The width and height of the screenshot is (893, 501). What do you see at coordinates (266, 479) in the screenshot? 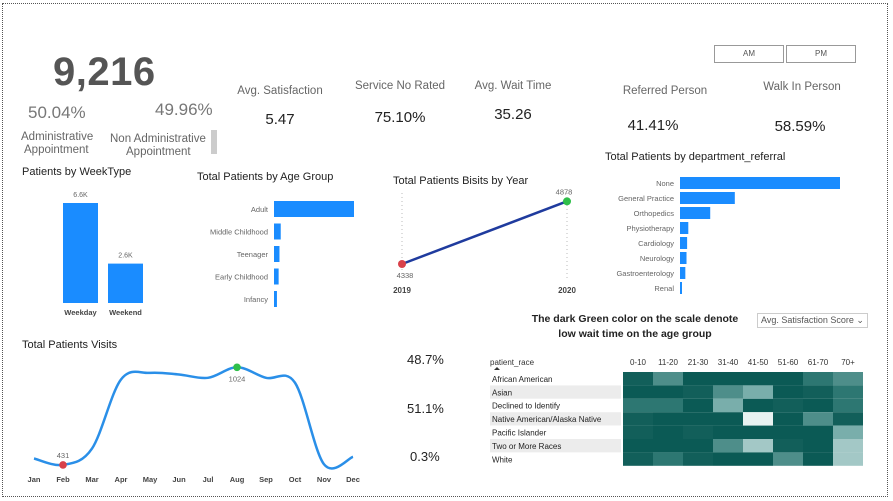
I see `visits-tick-label: Sep` at bounding box center [266, 479].